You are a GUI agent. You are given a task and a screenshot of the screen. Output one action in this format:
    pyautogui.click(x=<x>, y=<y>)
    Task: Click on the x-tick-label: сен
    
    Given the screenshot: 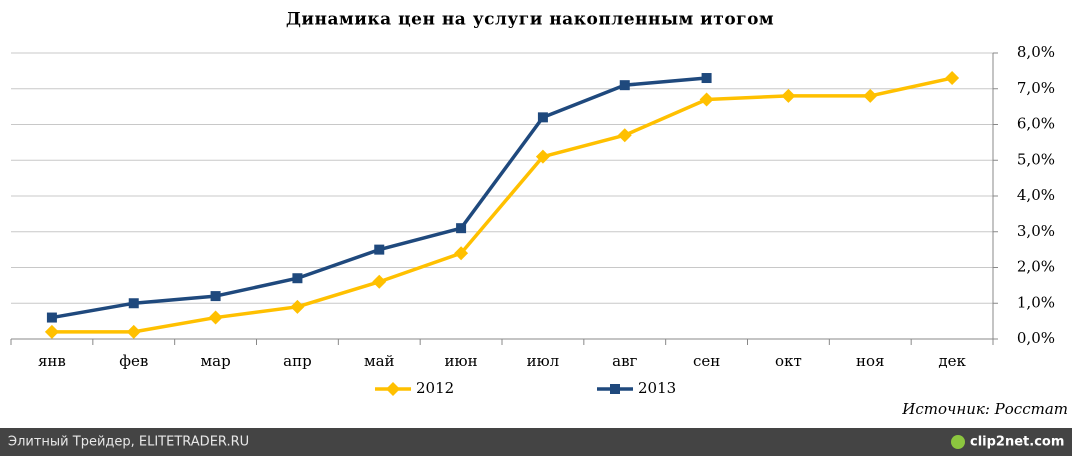 What is the action you would take?
    pyautogui.click(x=706, y=361)
    